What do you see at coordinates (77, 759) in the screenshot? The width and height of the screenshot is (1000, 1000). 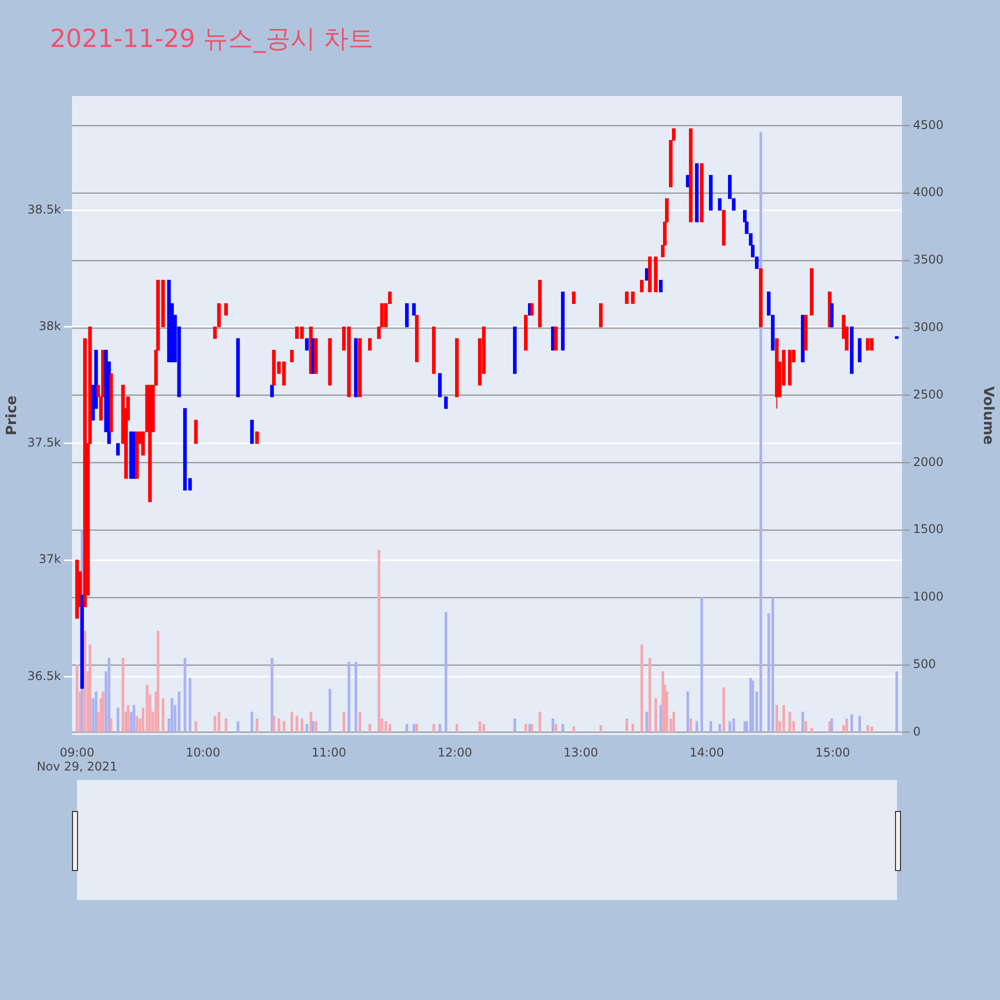 I see `x-tick-label: 09:00 Nov 29, 2021` at bounding box center [77, 759].